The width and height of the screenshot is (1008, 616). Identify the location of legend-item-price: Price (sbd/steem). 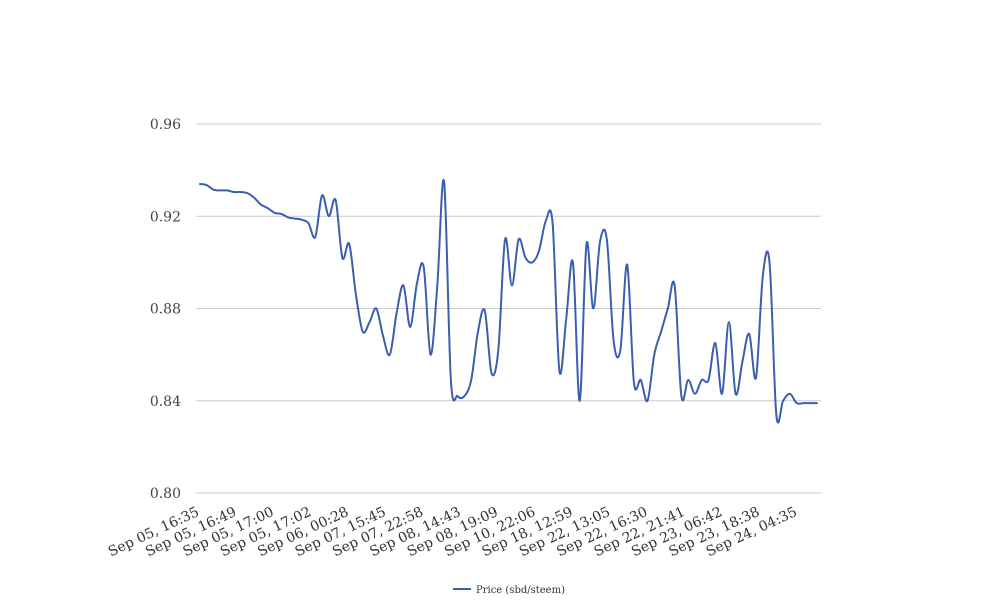
(509, 590).